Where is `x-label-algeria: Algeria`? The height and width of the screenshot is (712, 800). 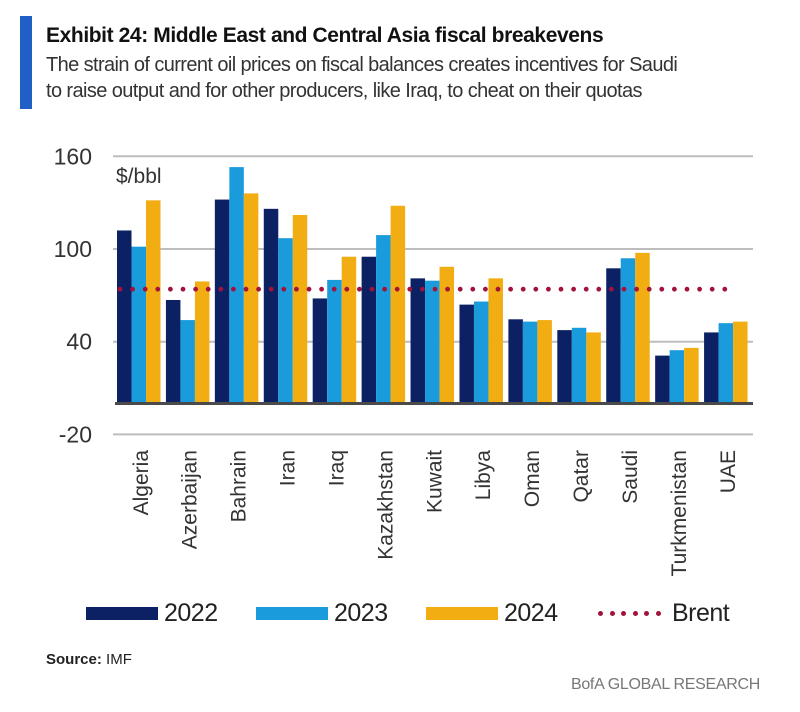 x-label-algeria: Algeria is located at coordinates (141, 483).